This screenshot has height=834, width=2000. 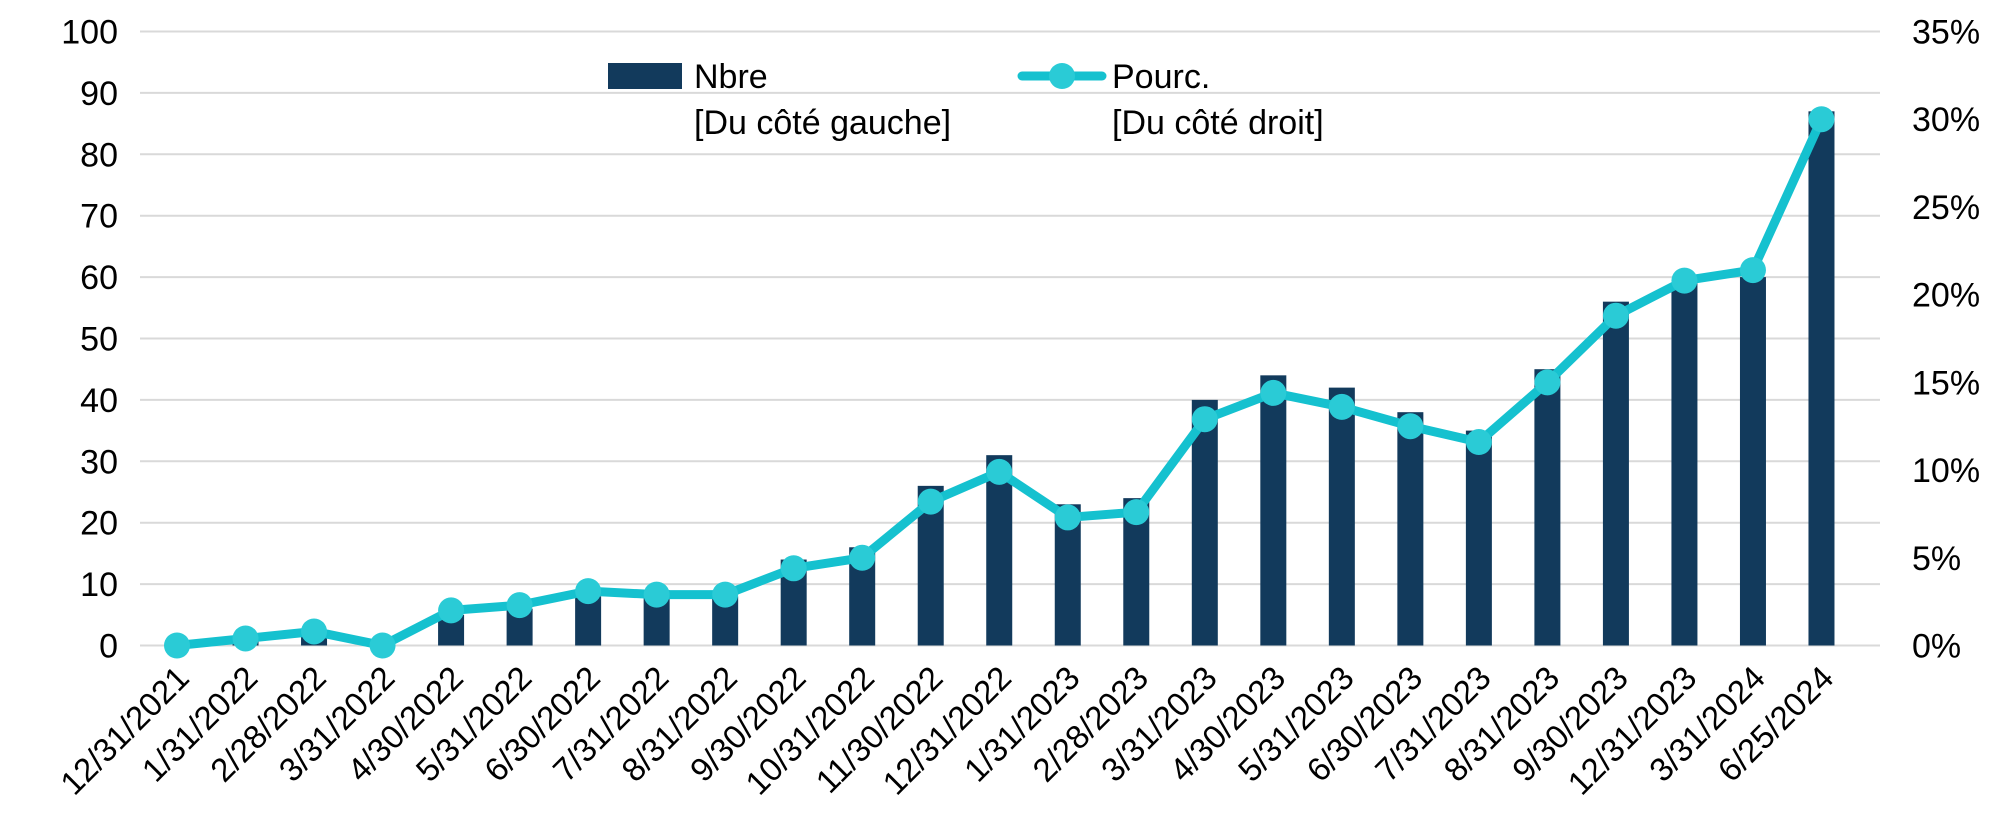 What do you see at coordinates (1684, 280) in the screenshot?
I see `point-12/31/2023` at bounding box center [1684, 280].